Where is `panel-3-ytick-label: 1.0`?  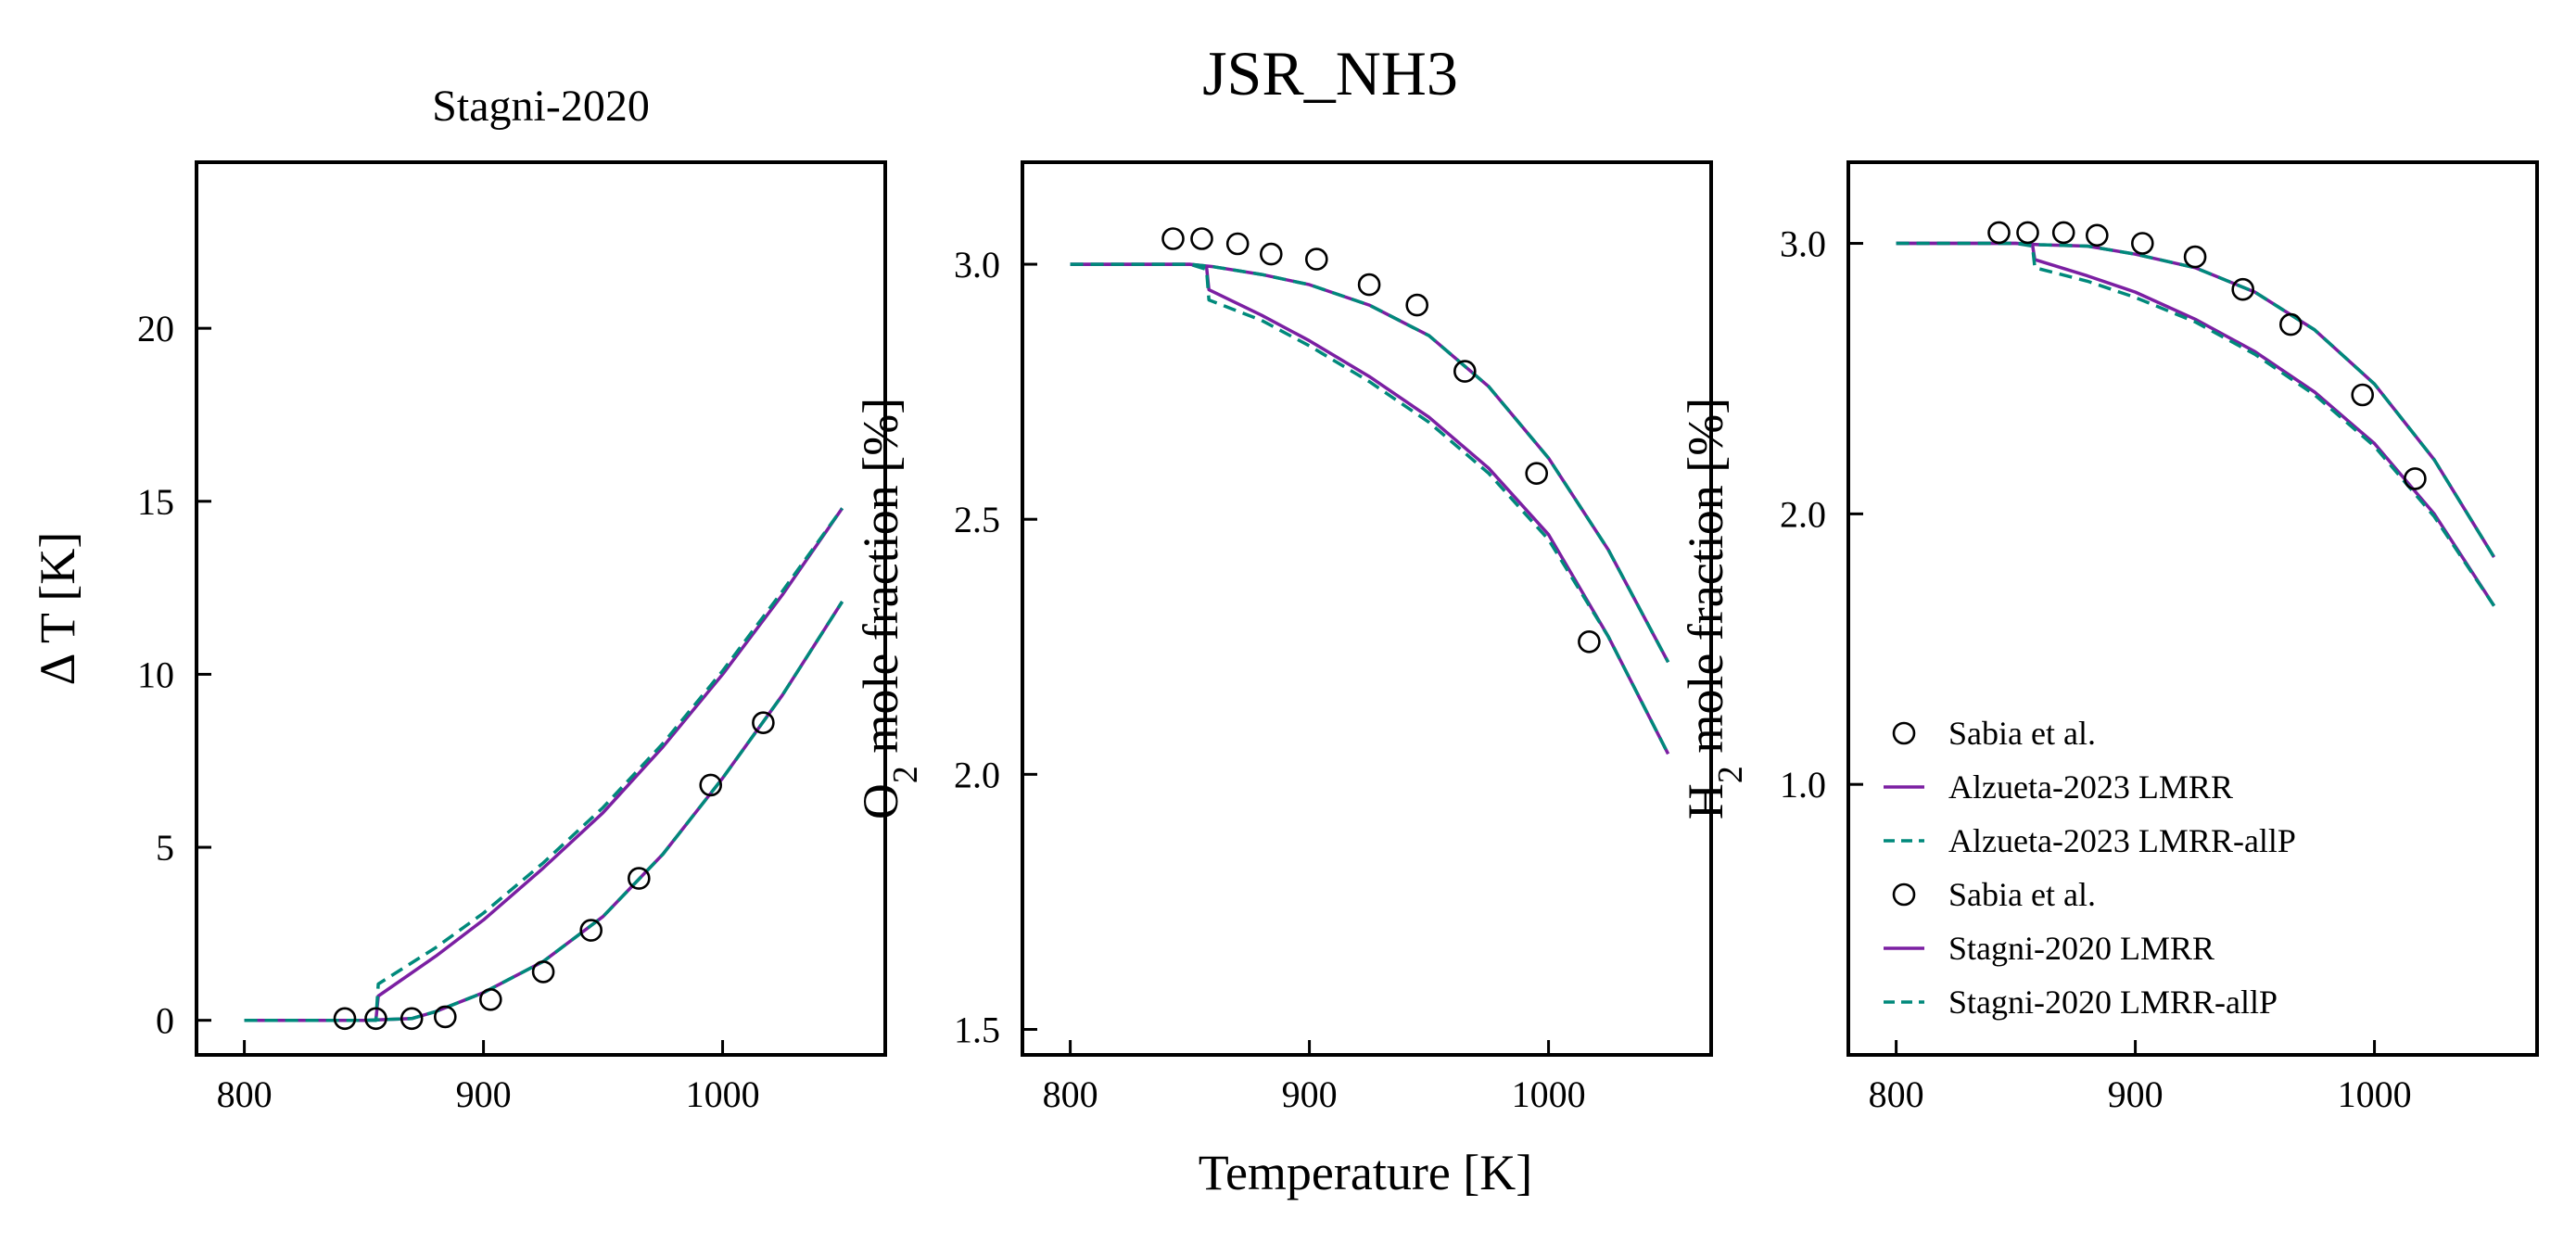 panel-3-ytick-label: 1.0 is located at coordinates (1803, 785).